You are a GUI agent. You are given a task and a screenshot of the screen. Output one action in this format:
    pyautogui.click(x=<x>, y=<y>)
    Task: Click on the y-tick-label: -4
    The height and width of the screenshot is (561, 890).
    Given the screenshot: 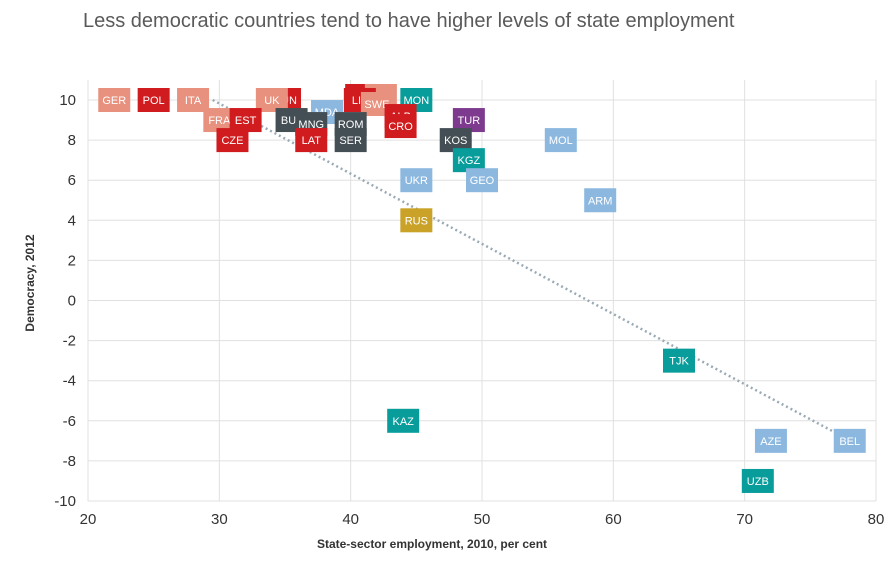 What is the action you would take?
    pyautogui.click(x=69, y=381)
    